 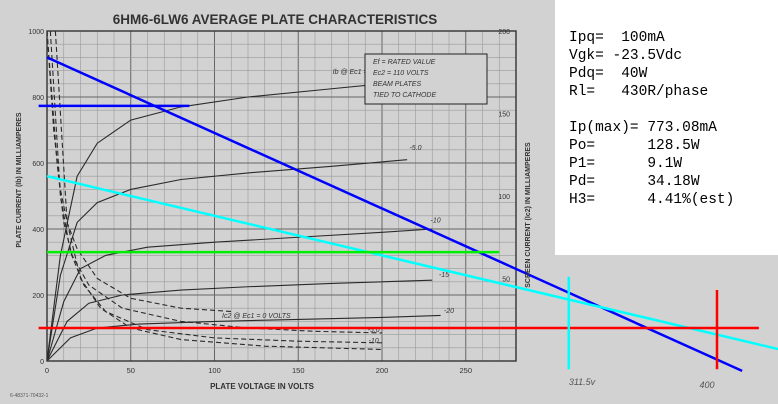 I want to click on rl-readout: Rl= 430R/phase, so click(x=639, y=92).